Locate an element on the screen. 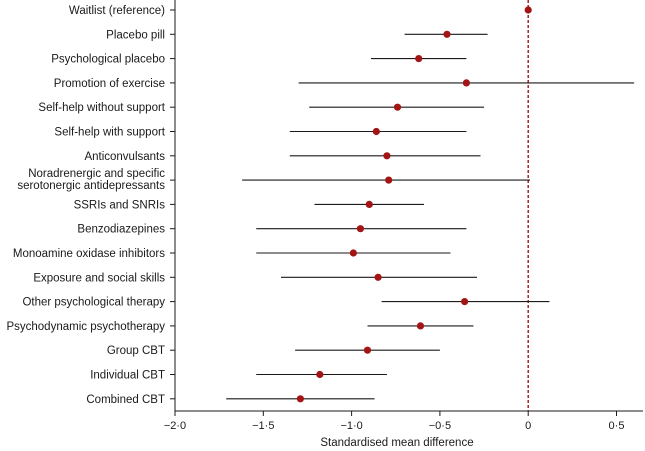  category-label: Anticonvulsants is located at coordinates (124, 157).